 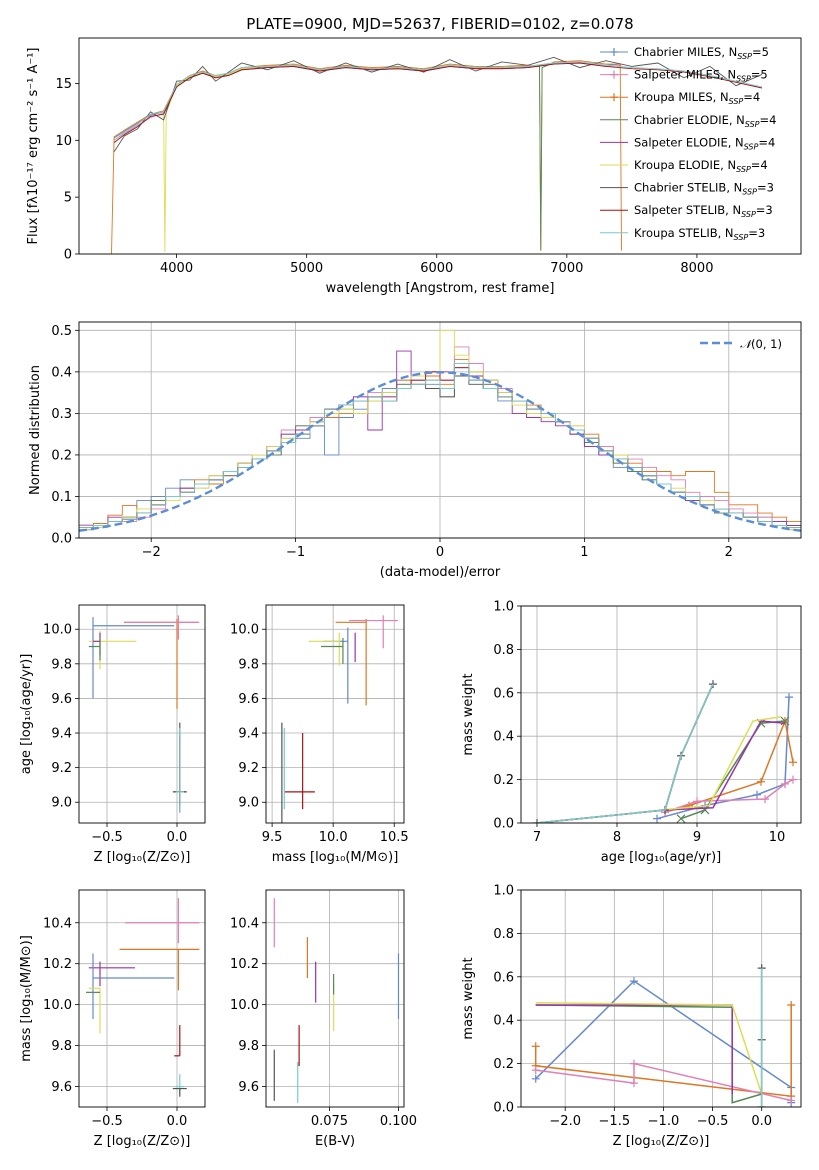 I want to click on y-tick-label: 9.6, so click(x=248, y=699).